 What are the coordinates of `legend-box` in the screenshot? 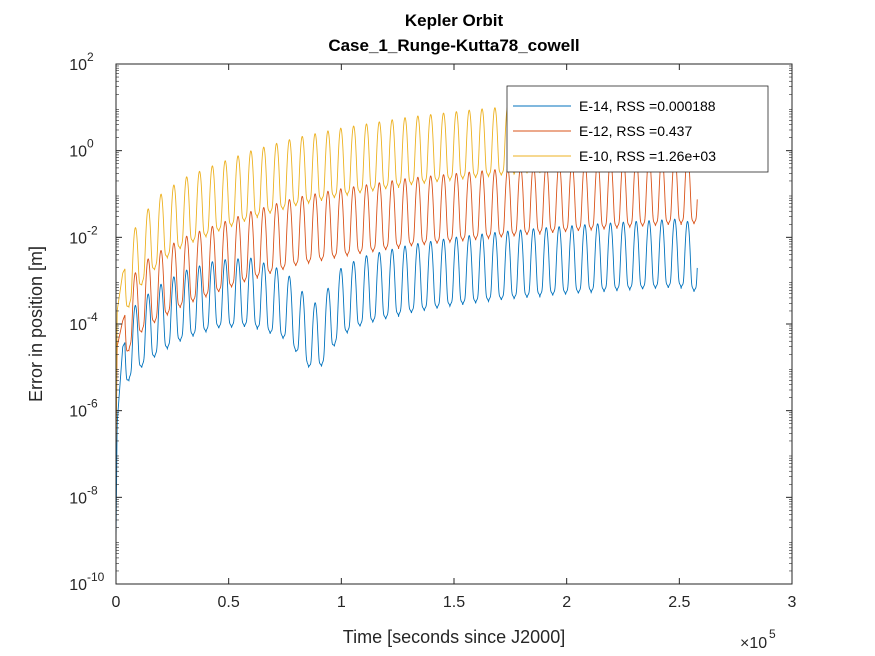 It's located at (637, 129).